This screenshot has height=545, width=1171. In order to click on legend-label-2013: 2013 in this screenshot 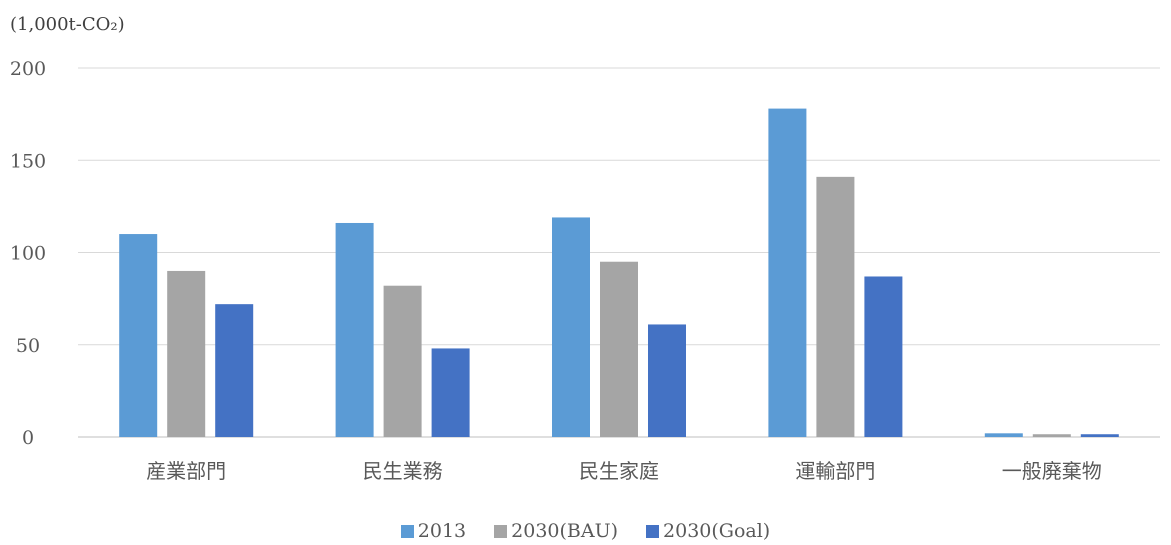, I will do `click(442, 531)`.